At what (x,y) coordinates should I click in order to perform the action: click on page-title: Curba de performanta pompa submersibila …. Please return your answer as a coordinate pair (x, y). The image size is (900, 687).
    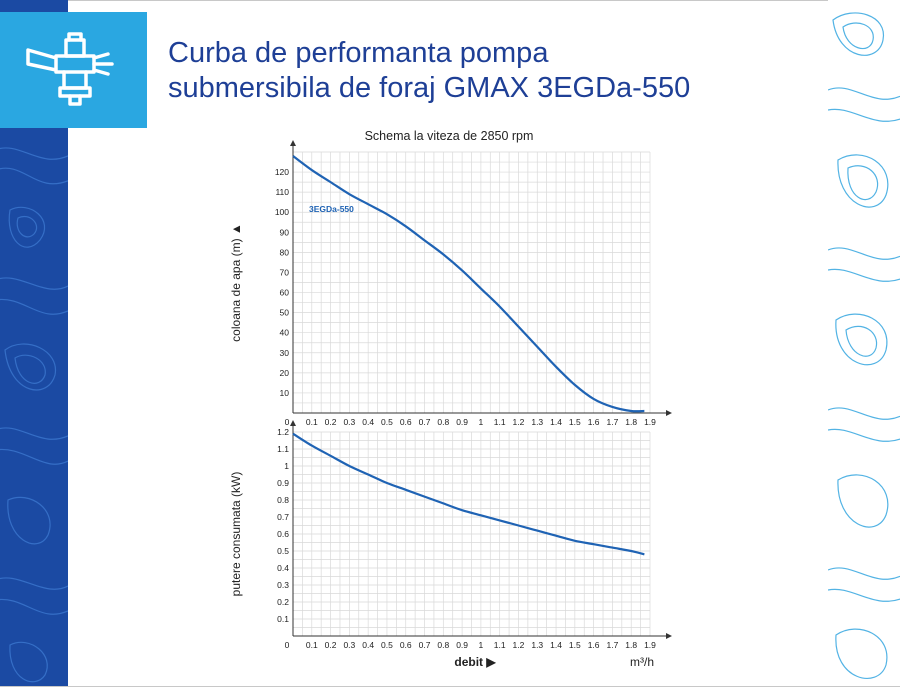
    Looking at the image, I should click on (488, 71).